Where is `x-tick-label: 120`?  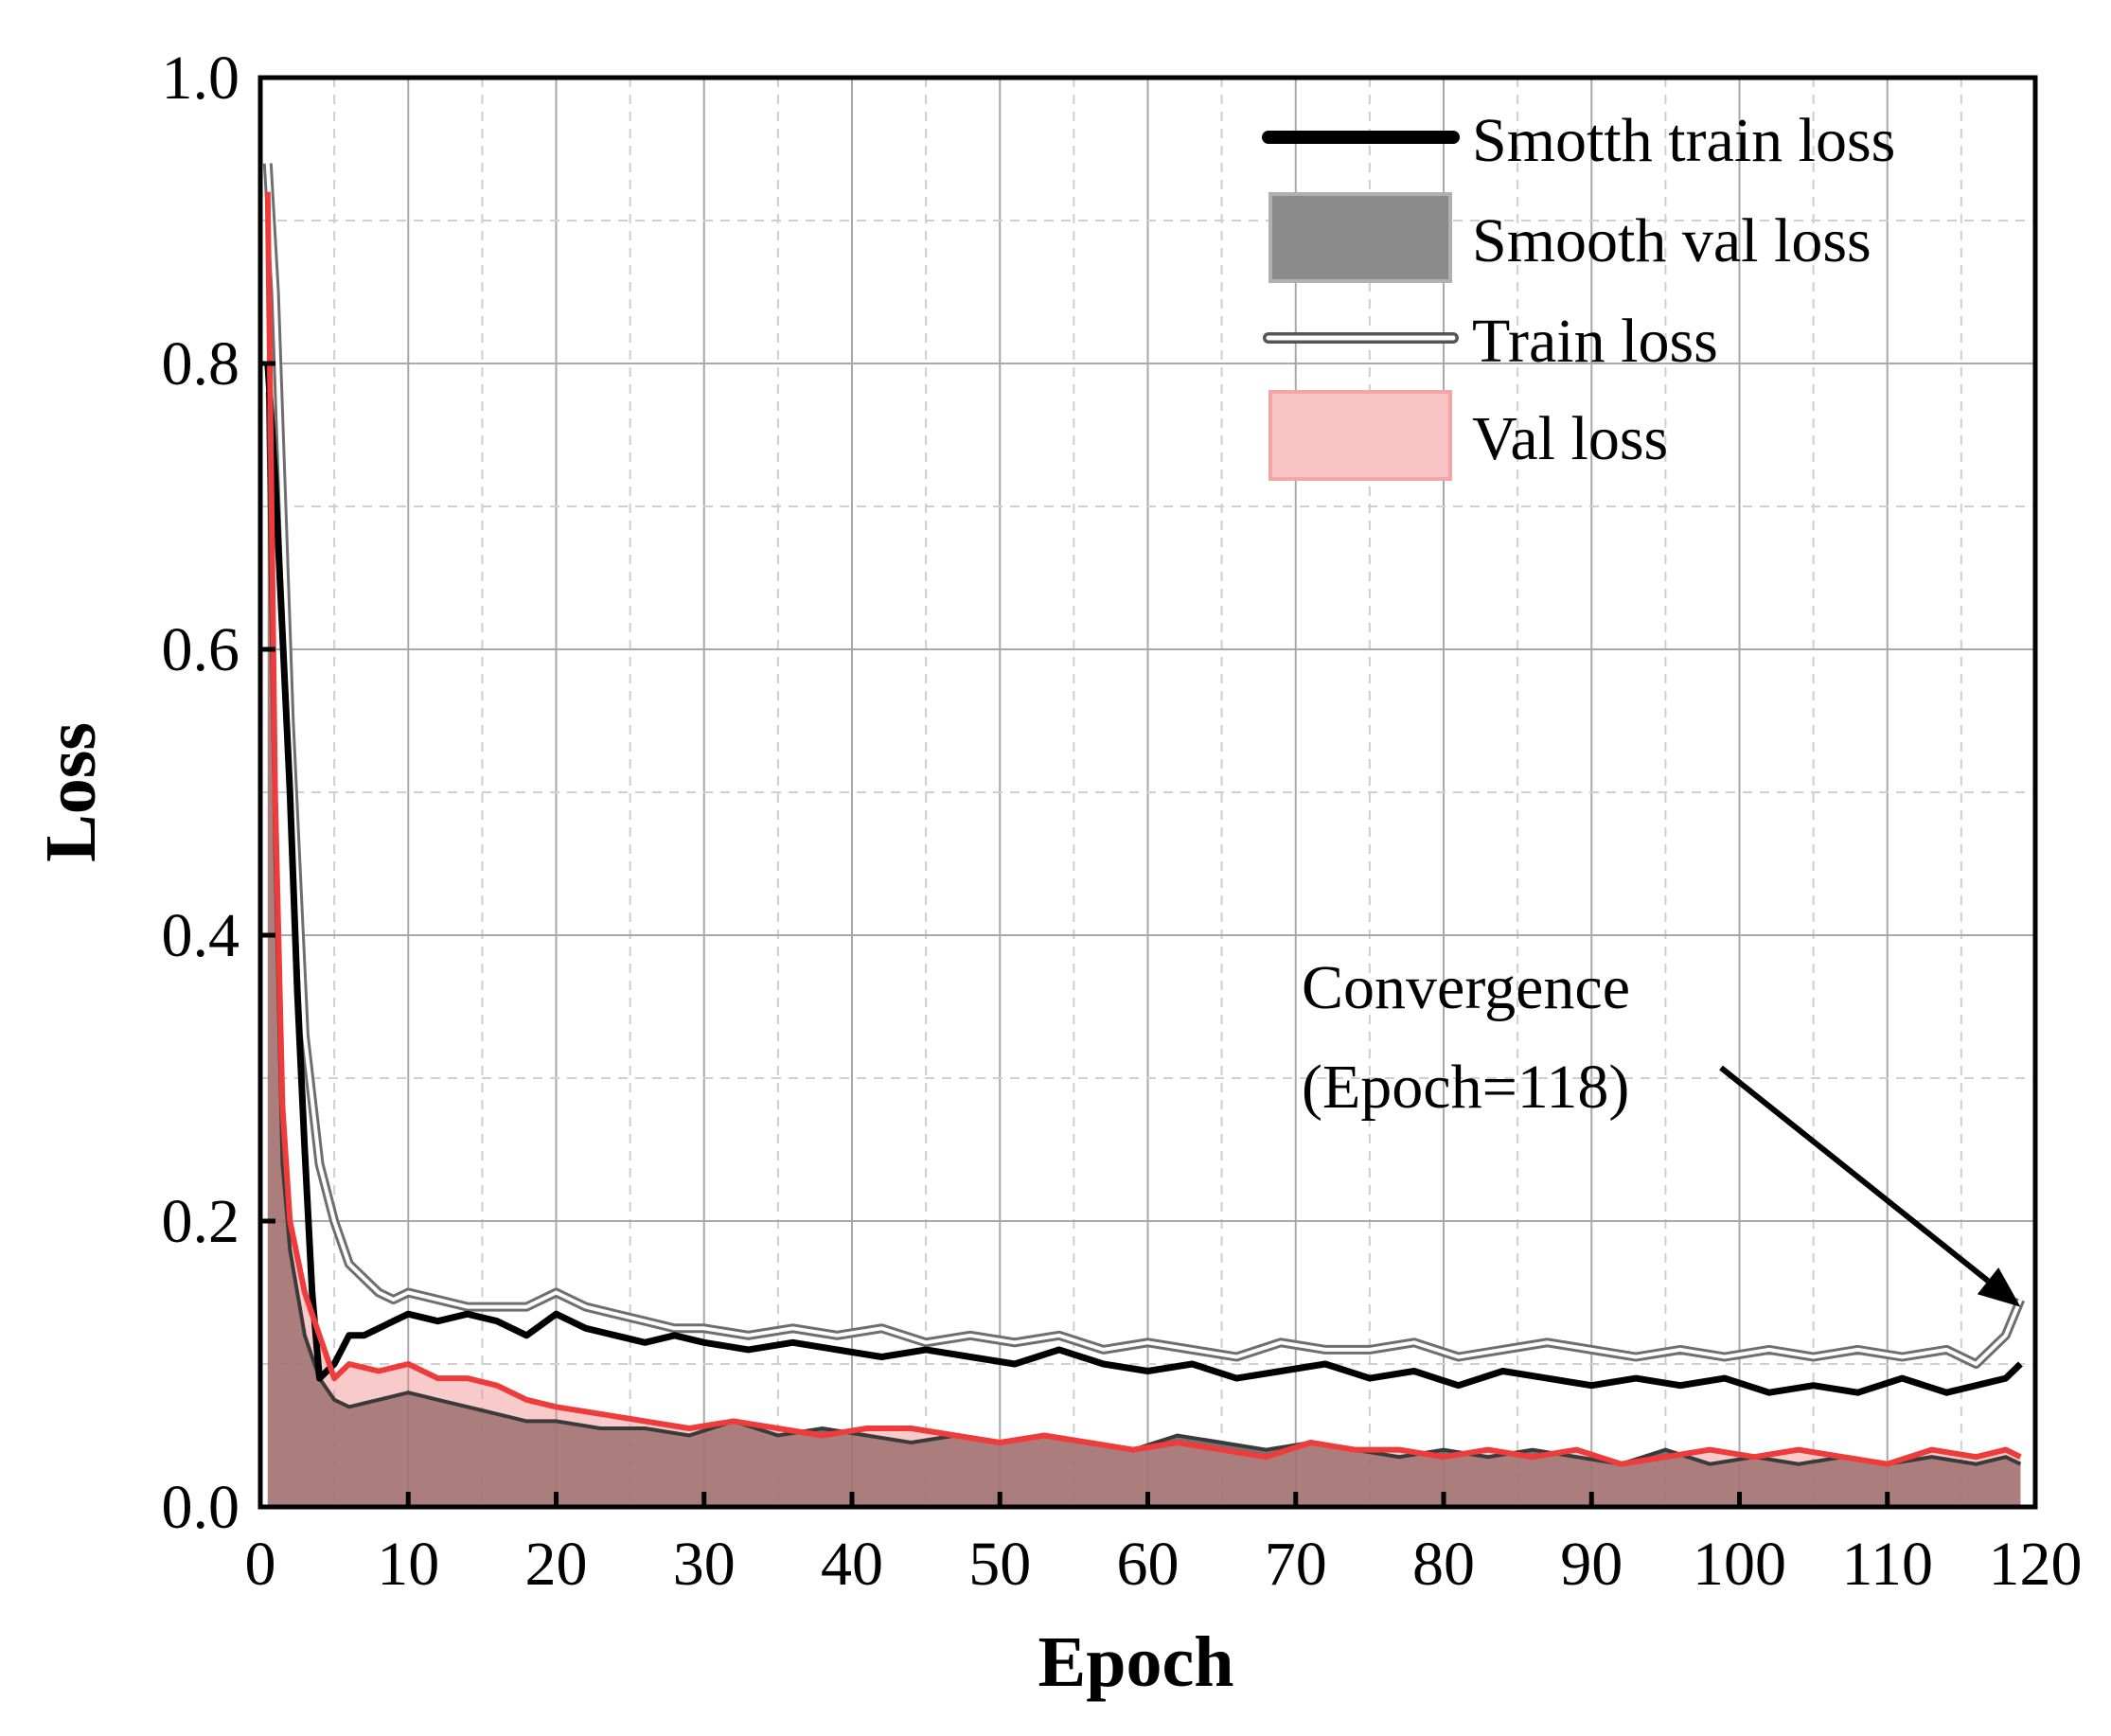 x-tick-label: 120 is located at coordinates (2036, 1564).